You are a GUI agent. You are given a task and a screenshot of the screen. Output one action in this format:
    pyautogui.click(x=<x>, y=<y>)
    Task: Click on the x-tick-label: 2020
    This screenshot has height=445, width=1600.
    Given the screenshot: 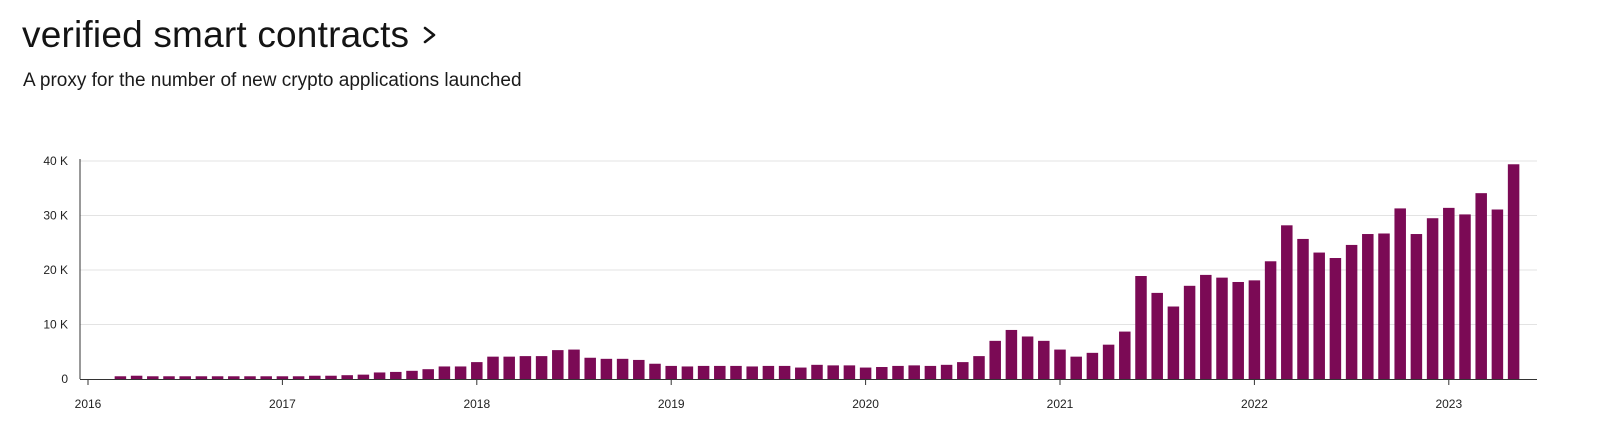 What is the action you would take?
    pyautogui.click(x=865, y=404)
    